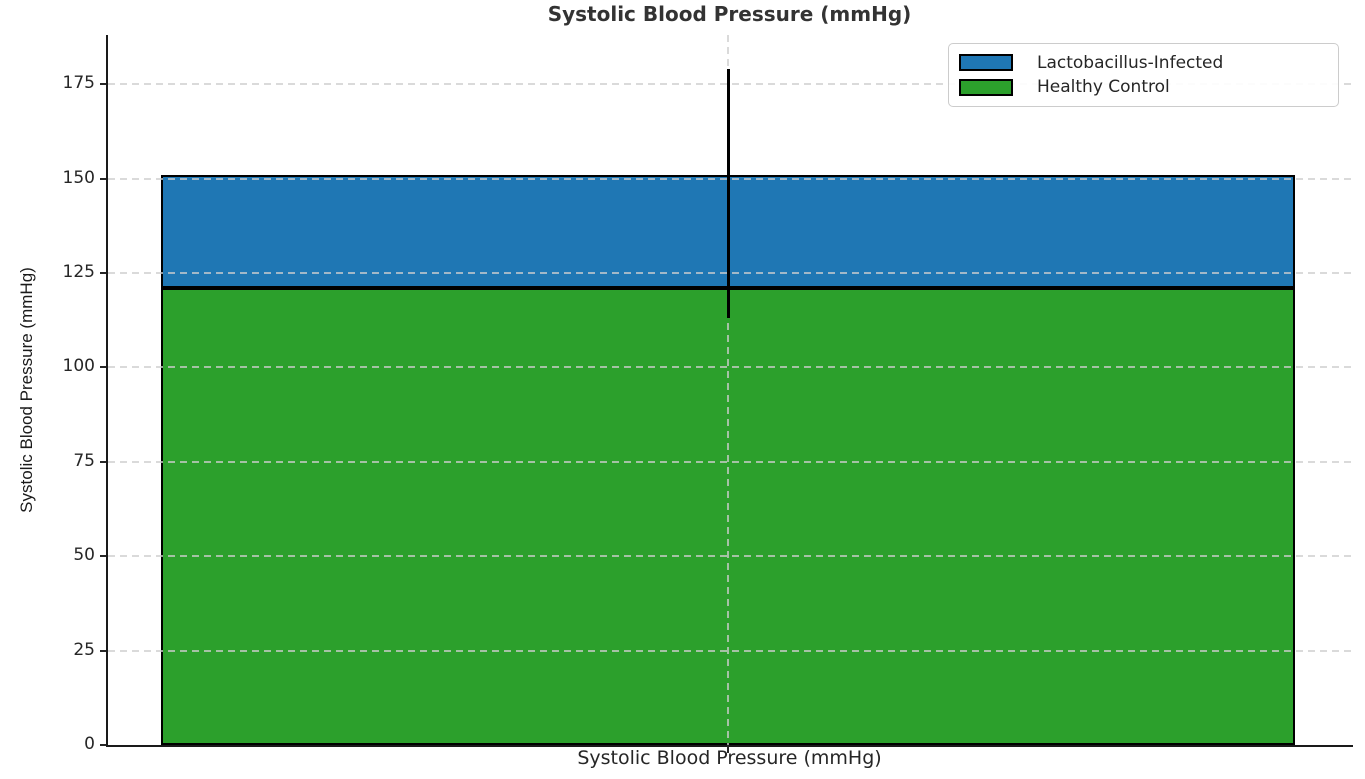  What do you see at coordinates (1103, 87) in the screenshot?
I see `legend-label: Healthy Control` at bounding box center [1103, 87].